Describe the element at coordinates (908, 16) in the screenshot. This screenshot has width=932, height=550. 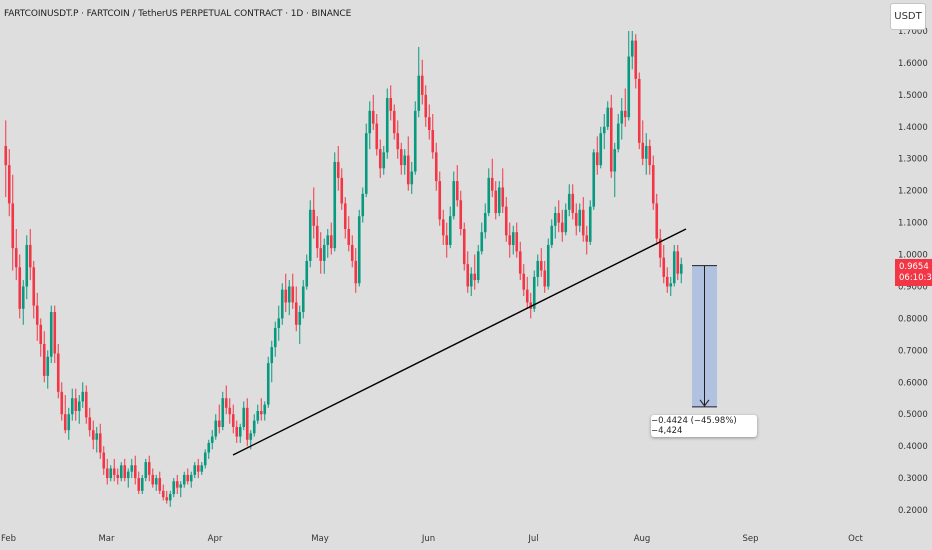
I see `currency-button: USDT` at that location.